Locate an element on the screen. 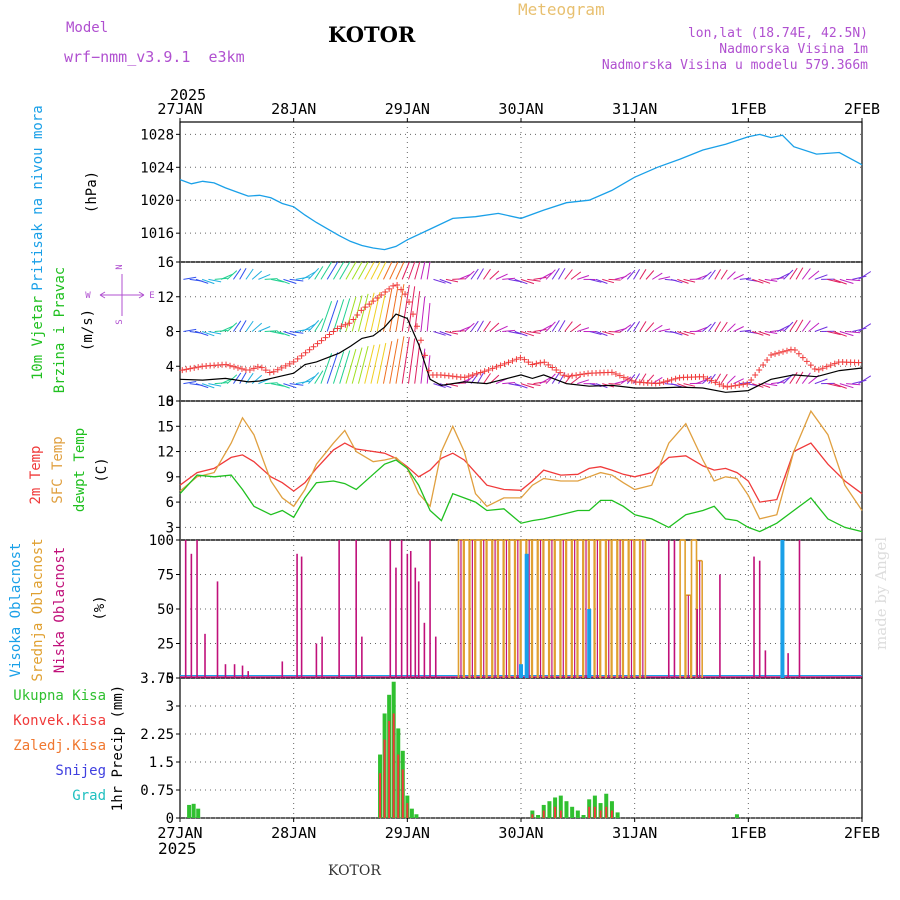  top-day-label: 2FEB is located at coordinates (862, 109).